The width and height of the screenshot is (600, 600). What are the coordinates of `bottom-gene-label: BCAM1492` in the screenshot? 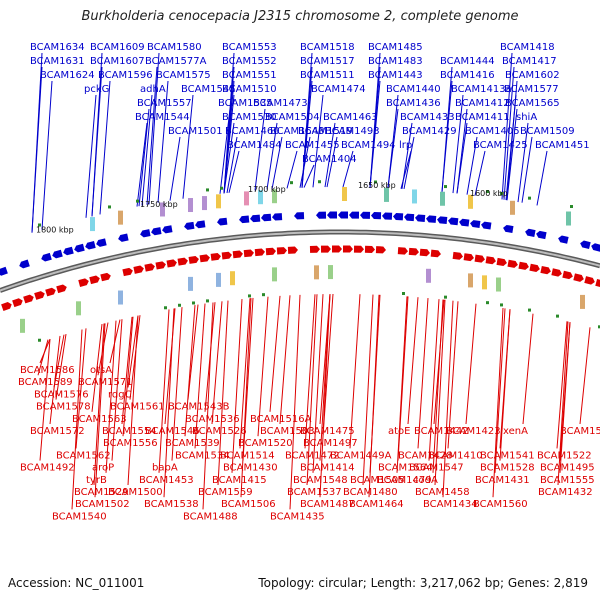 It's located at (47, 468).